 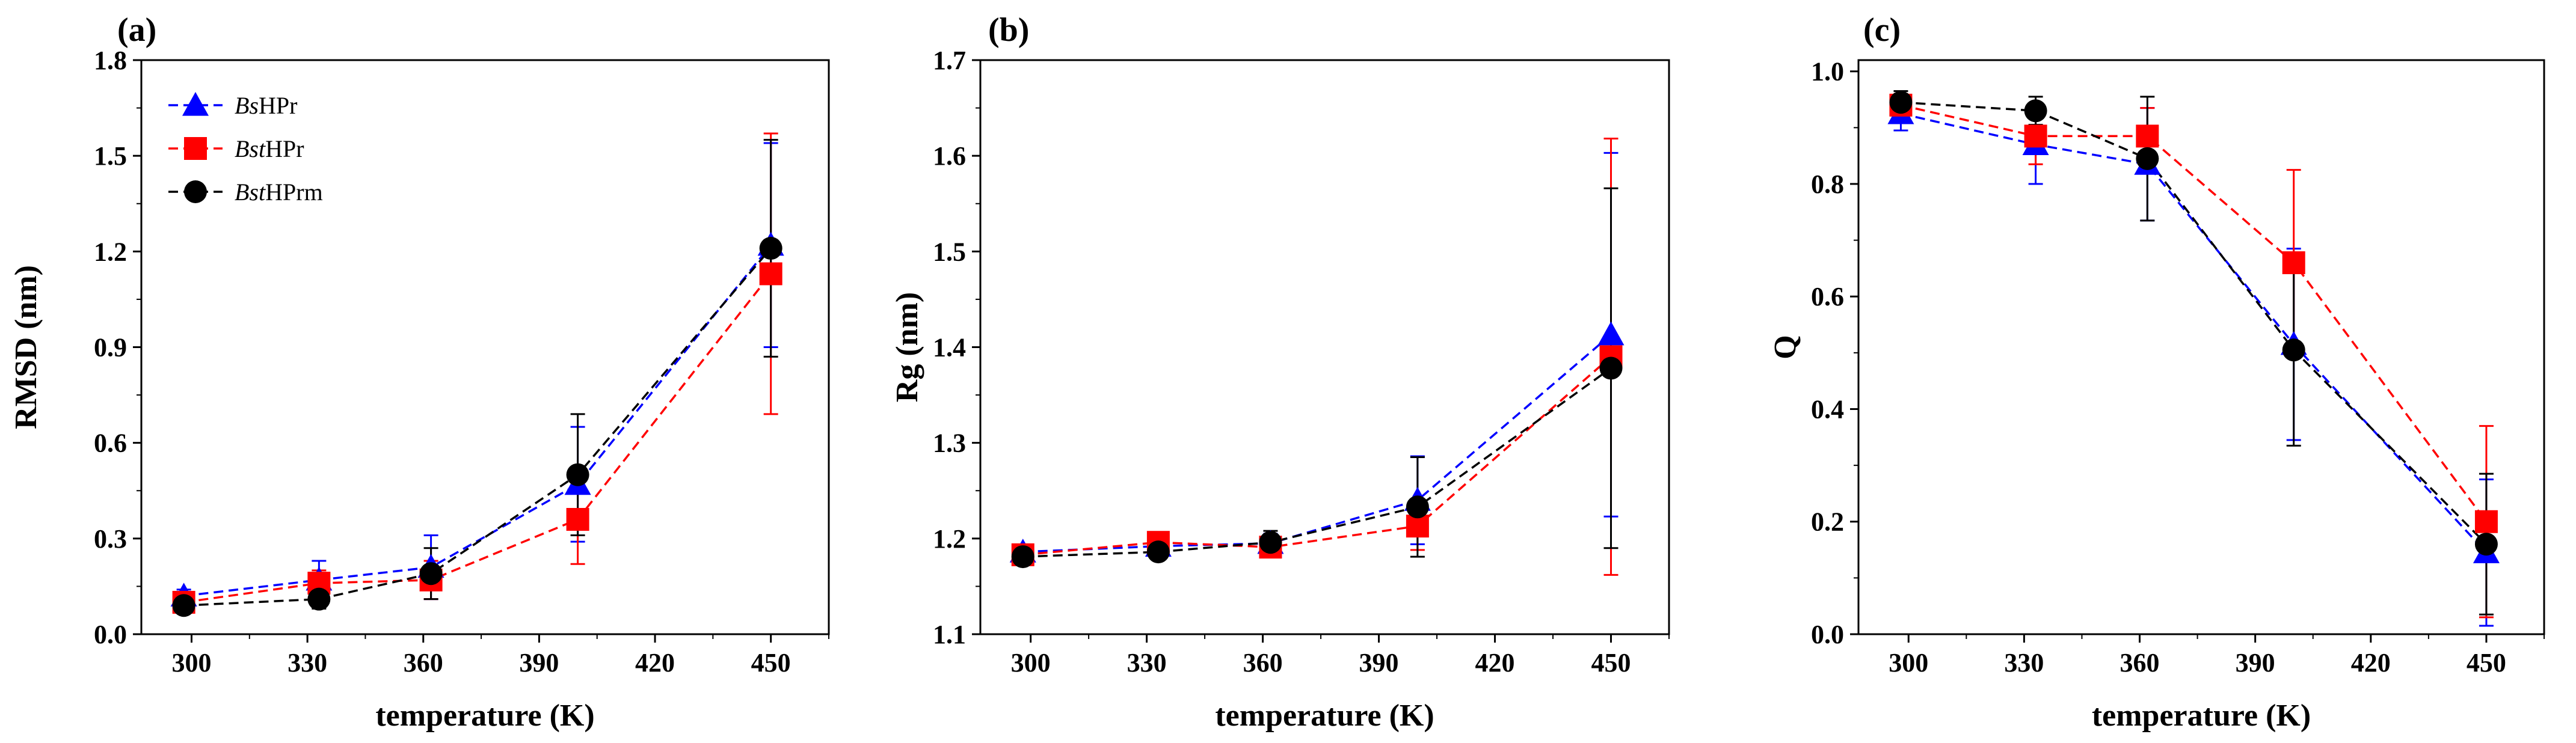 I want to click on y-tick-label: 1.7, so click(x=950, y=60).